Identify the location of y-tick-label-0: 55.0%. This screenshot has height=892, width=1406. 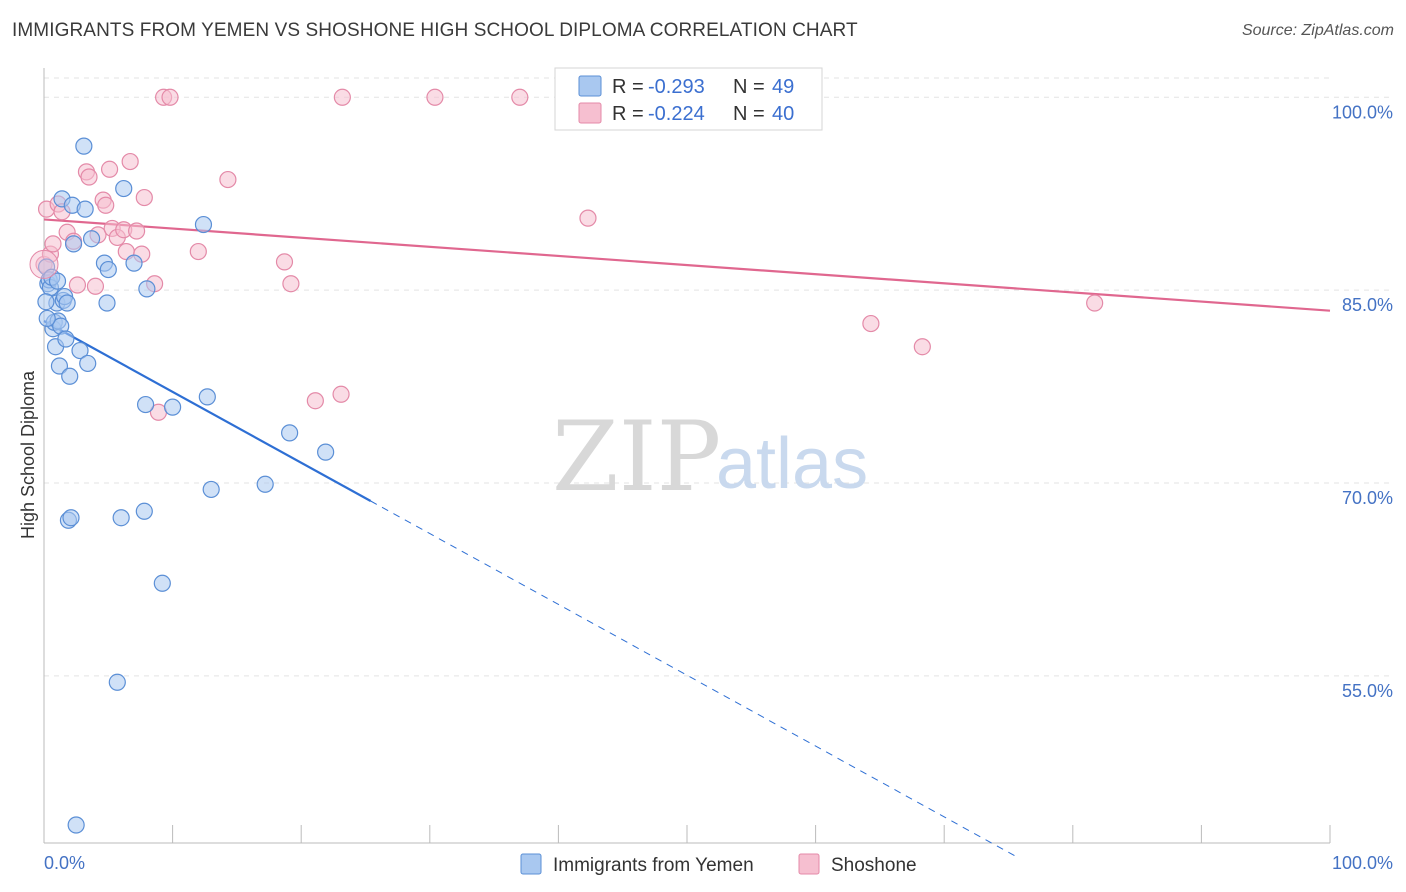
(1367, 691).